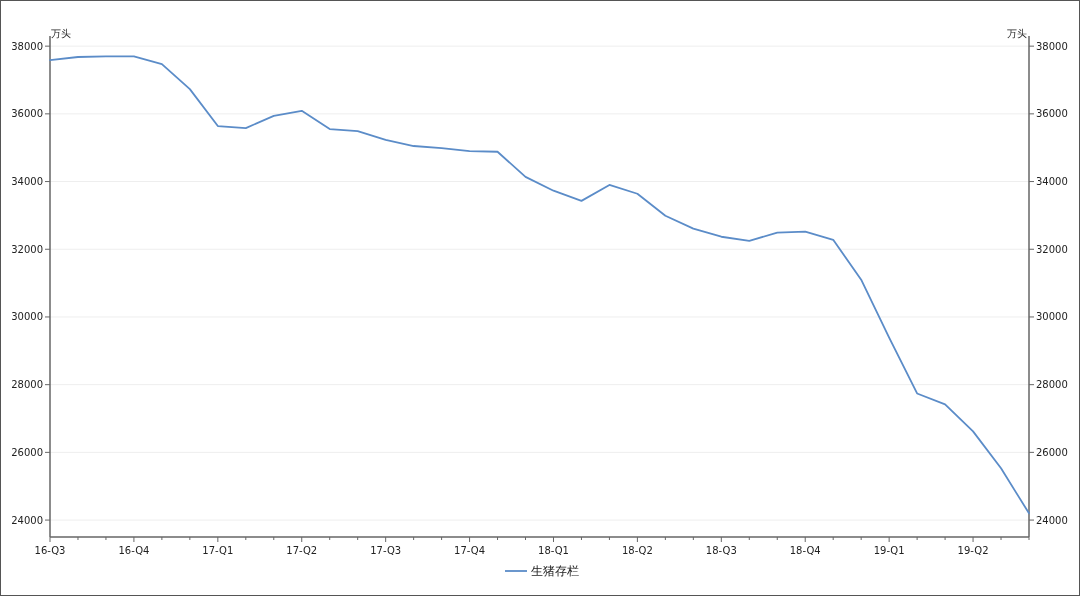  What do you see at coordinates (470, 550) in the screenshot?
I see `x-tick-label: 17-Q4` at bounding box center [470, 550].